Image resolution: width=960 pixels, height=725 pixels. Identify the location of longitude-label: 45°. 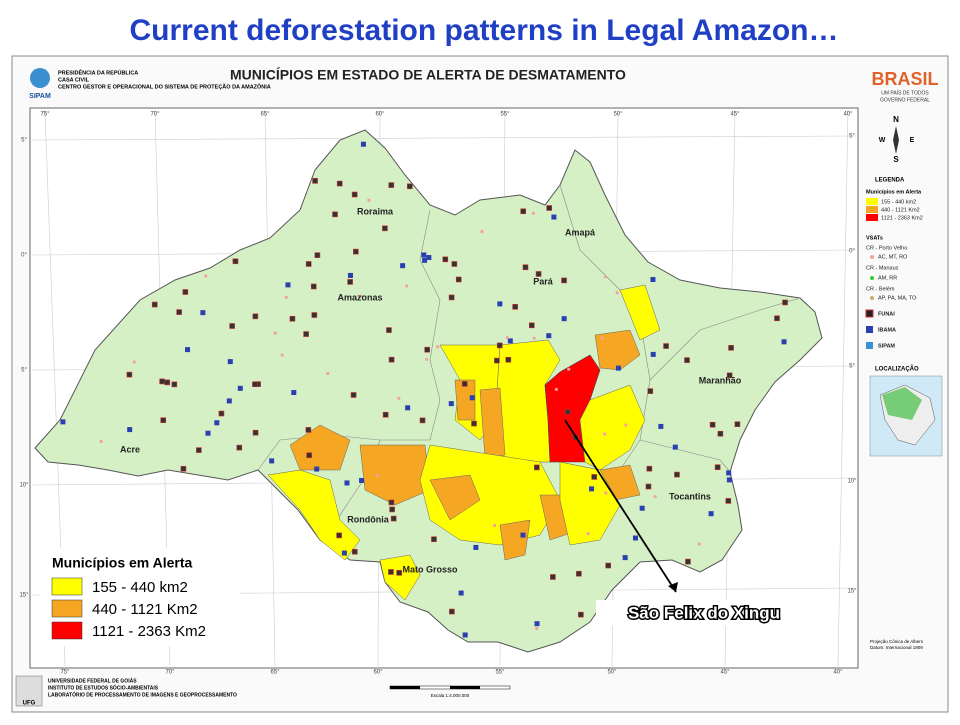
(725, 673).